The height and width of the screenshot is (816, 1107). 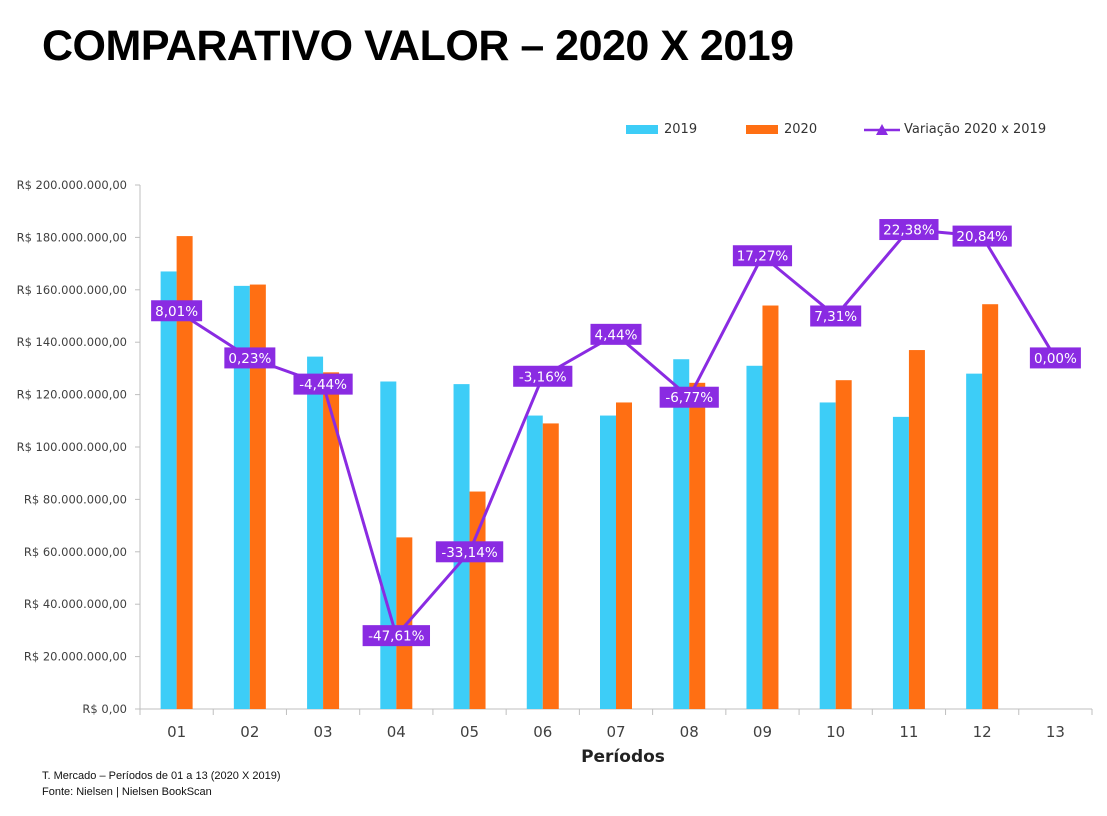 What do you see at coordinates (542, 732) in the screenshot?
I see `x-tick-label: 06` at bounding box center [542, 732].